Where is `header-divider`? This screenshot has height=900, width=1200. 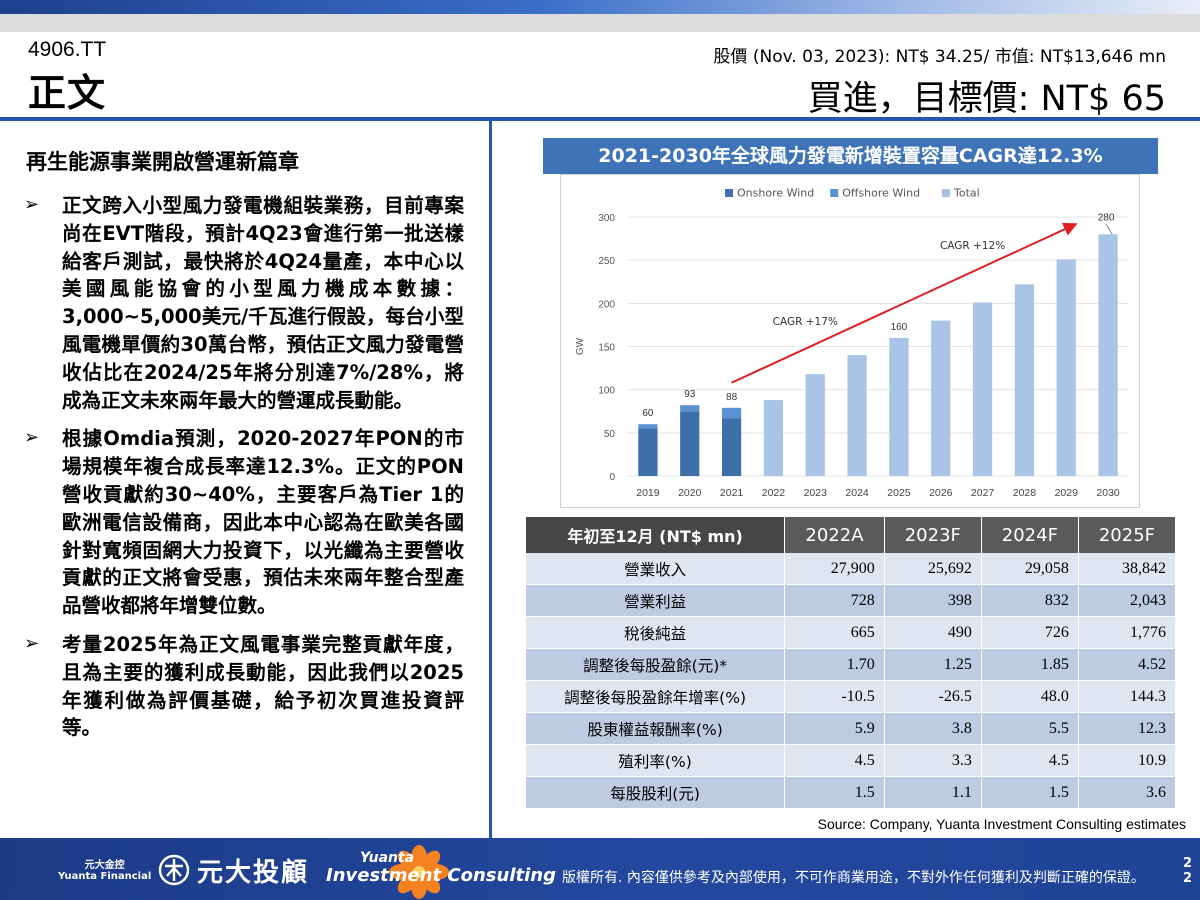
header-divider is located at coordinates (600, 119).